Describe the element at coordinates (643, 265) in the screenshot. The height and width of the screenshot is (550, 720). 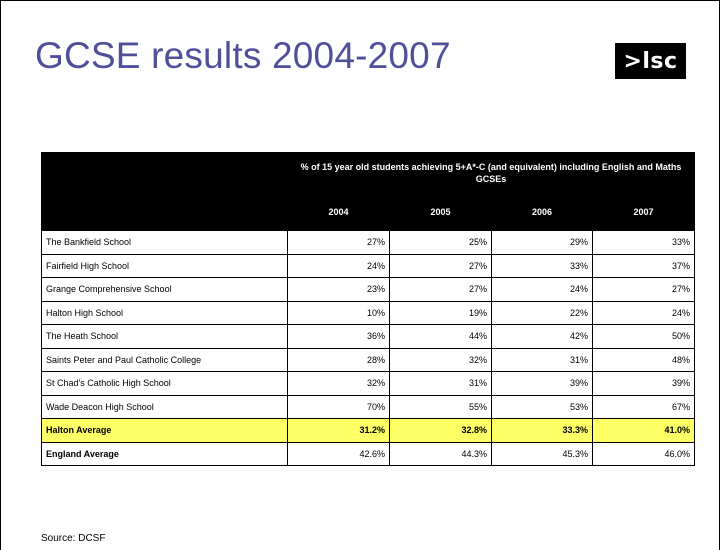
I see `result-cell: 37%` at that location.